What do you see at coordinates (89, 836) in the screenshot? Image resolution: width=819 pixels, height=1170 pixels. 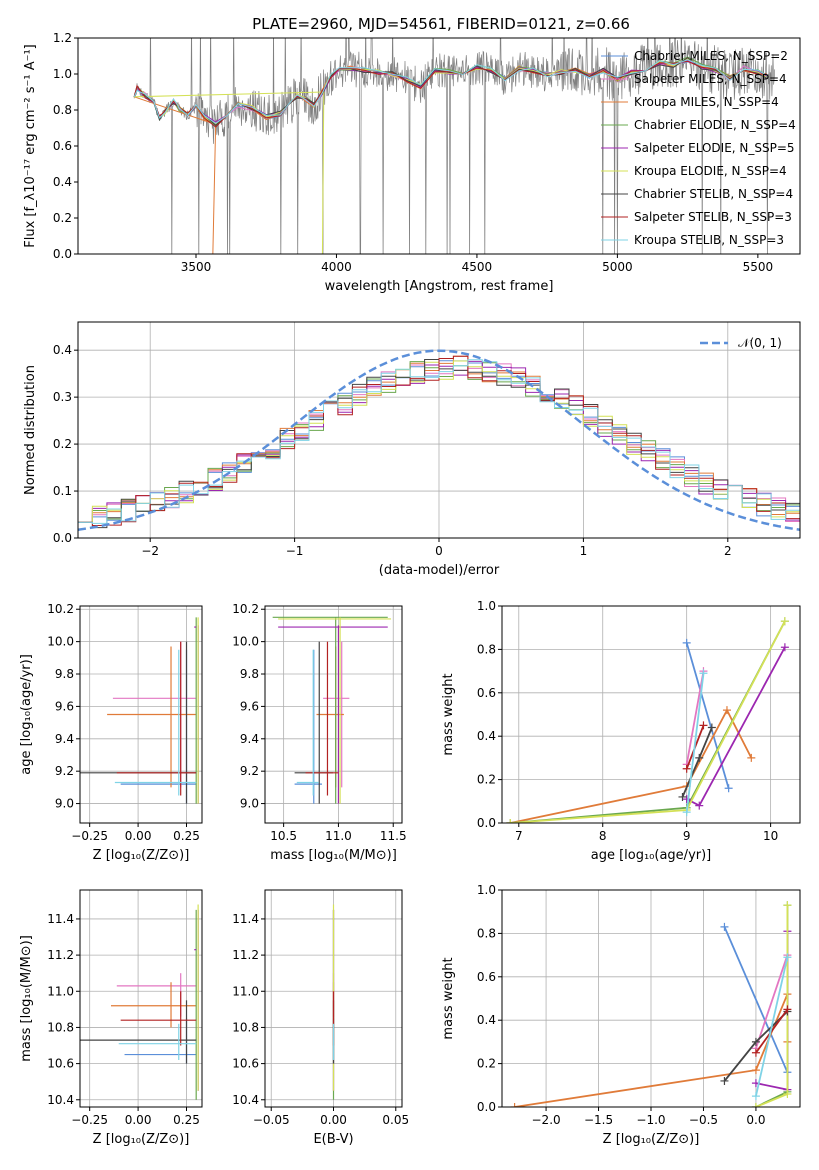 I see `x-tick-label: −0.25` at bounding box center [89, 836].